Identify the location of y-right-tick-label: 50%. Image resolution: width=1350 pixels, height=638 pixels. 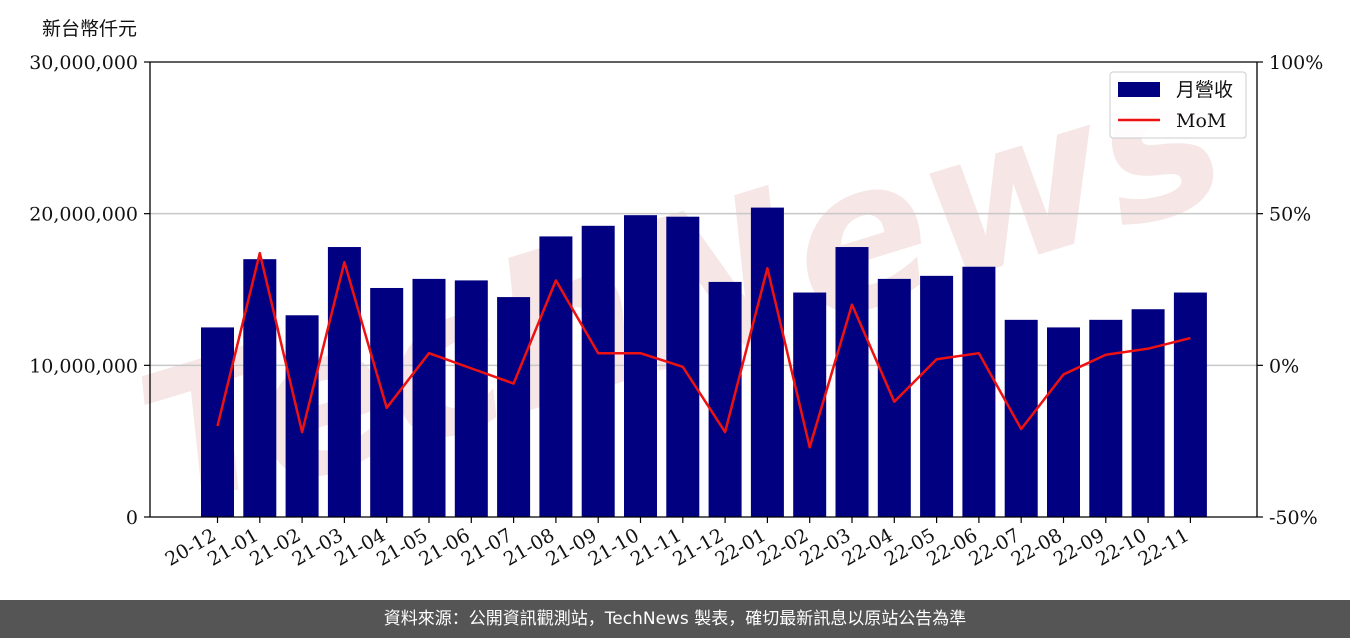
(1290, 215).